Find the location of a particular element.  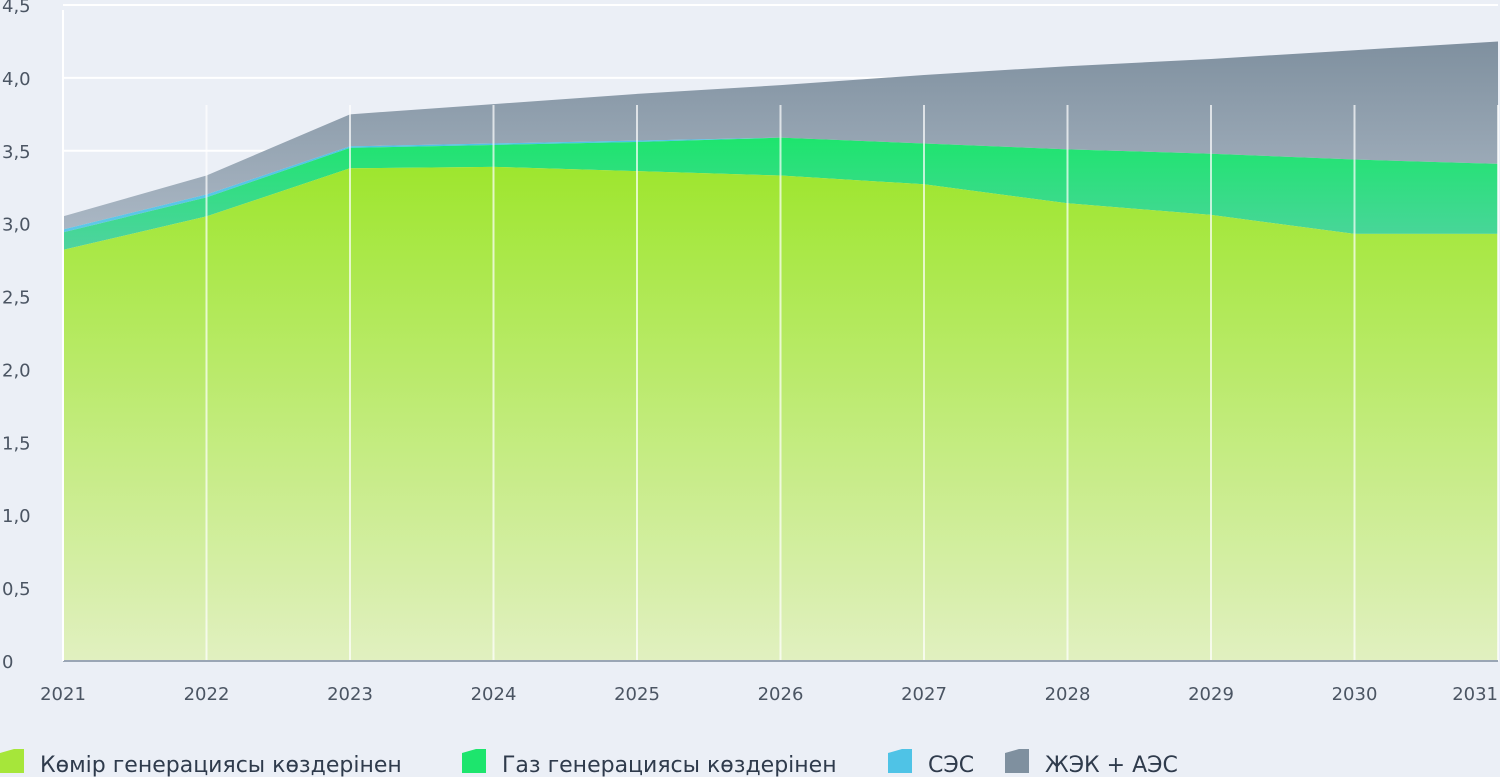

area-gas is located at coordinates (780, 193).